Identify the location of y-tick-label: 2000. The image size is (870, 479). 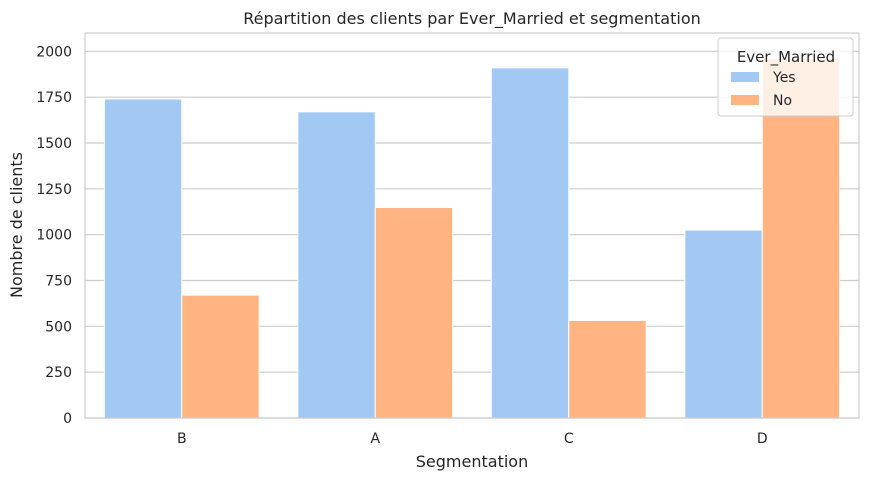
(54, 52).